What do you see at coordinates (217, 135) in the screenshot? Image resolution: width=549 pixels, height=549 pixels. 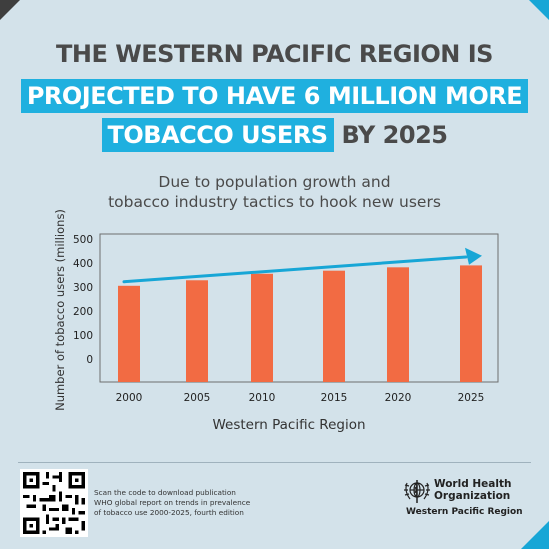 I see `headline-highlight-2: TOBACCO USERS` at bounding box center [217, 135].